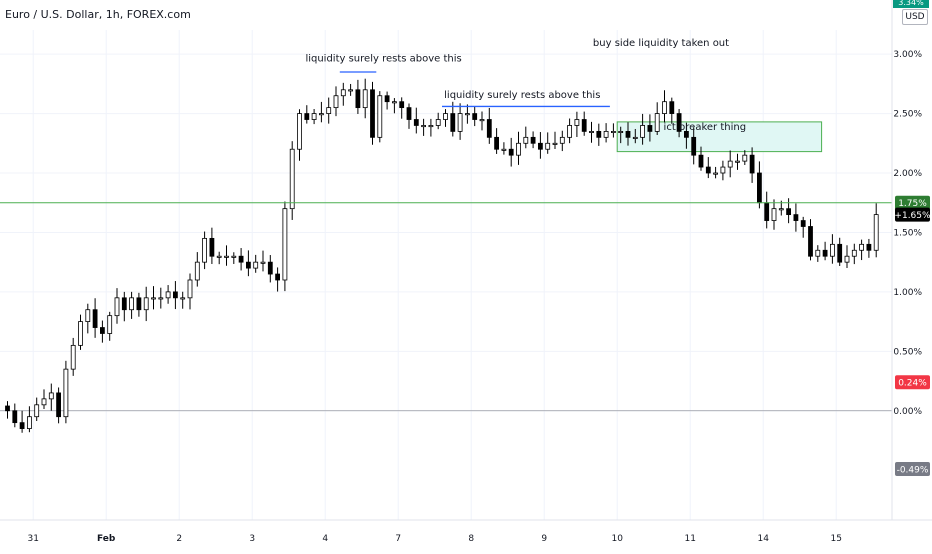 This screenshot has width=932, height=554. What do you see at coordinates (907, 293) in the screenshot?
I see `y-tick-label: 1.00%` at bounding box center [907, 293].